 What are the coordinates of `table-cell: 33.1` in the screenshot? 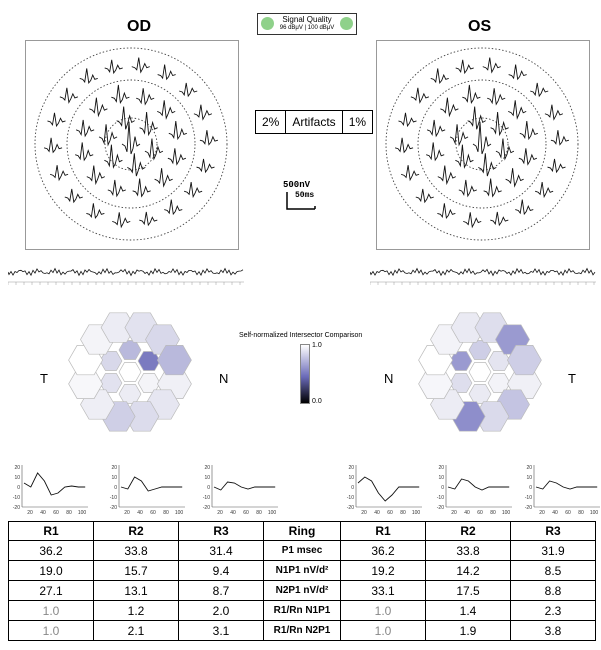 It's located at (383, 590).